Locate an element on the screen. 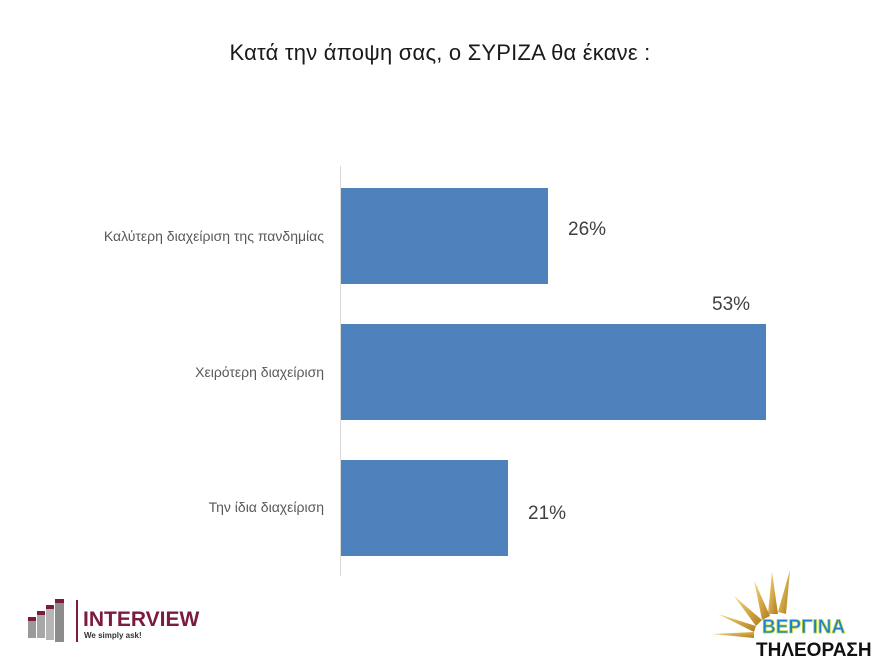 This screenshot has width=880, height=660. value-label: 53% is located at coordinates (731, 304).